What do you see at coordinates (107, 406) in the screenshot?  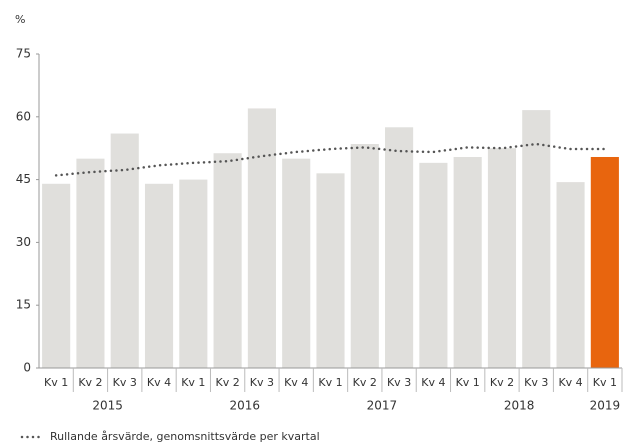 I see `year-label: 2015` at bounding box center [107, 406].